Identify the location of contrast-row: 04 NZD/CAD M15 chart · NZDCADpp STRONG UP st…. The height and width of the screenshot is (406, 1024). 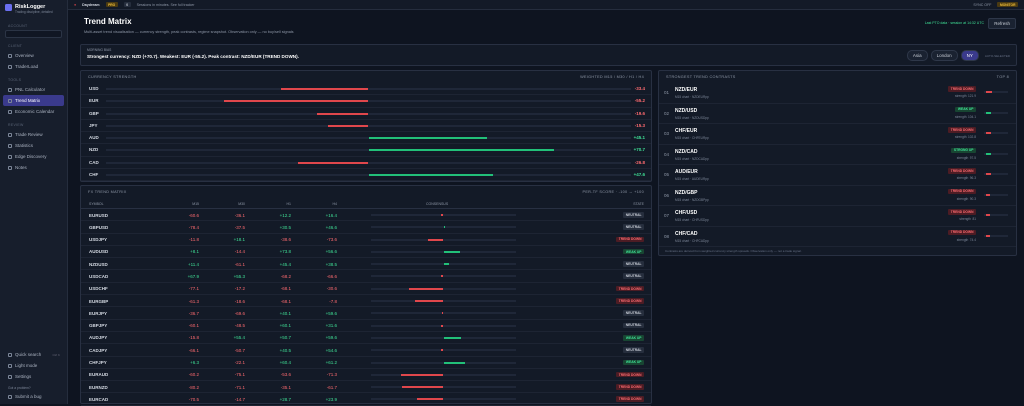
(837, 155).